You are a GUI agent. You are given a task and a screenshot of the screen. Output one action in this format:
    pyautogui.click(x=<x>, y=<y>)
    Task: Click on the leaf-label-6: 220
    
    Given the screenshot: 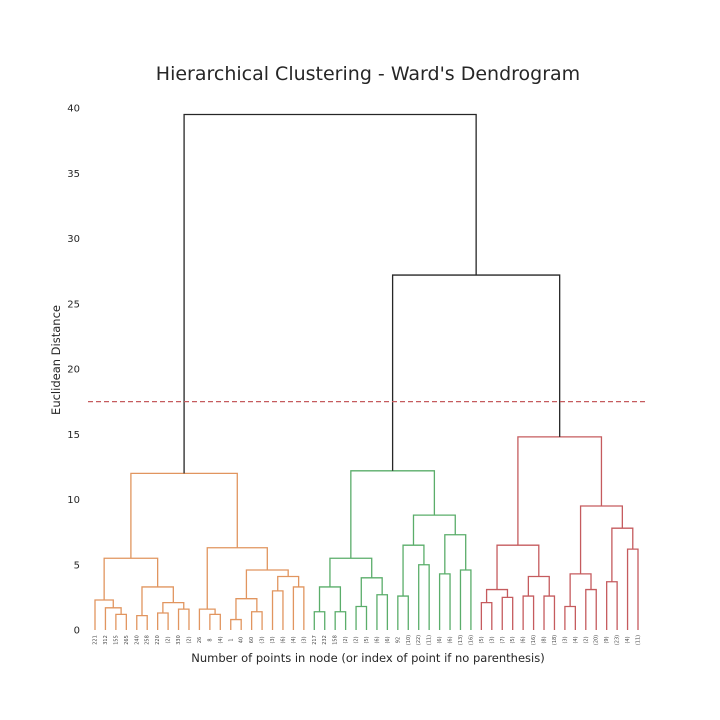 What is the action you would take?
    pyautogui.click(x=158, y=640)
    